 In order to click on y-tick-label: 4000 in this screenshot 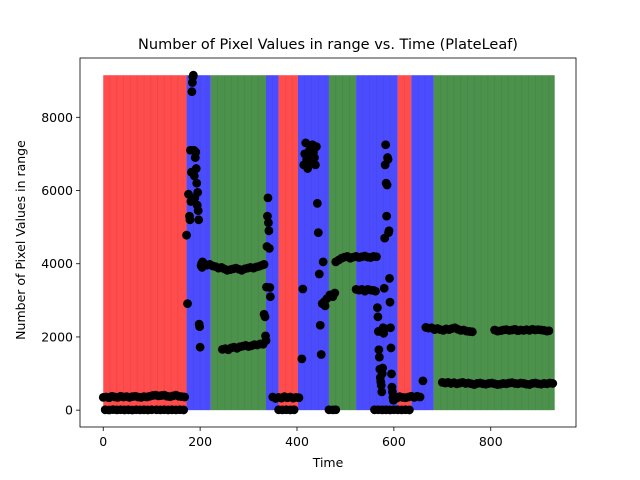, I will do `click(57, 263)`.